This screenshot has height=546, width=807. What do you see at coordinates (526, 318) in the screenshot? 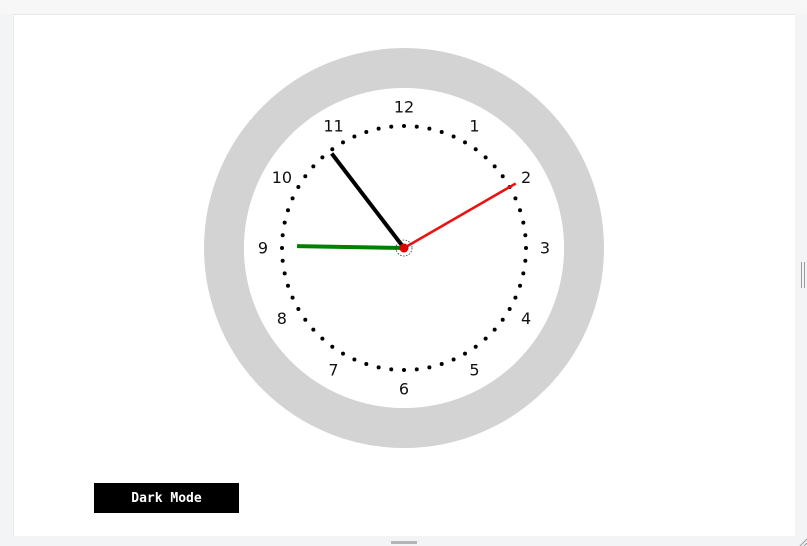
I see `clock-numeral: 4` at bounding box center [526, 318].